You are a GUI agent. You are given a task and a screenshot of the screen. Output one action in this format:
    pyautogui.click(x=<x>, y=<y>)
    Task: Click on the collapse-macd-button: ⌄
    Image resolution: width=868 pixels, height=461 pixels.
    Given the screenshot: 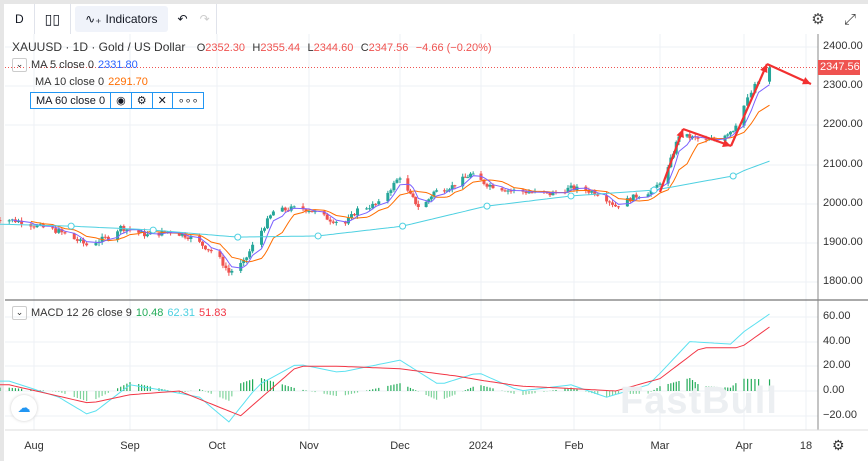 What is the action you would take?
    pyautogui.click(x=19, y=313)
    